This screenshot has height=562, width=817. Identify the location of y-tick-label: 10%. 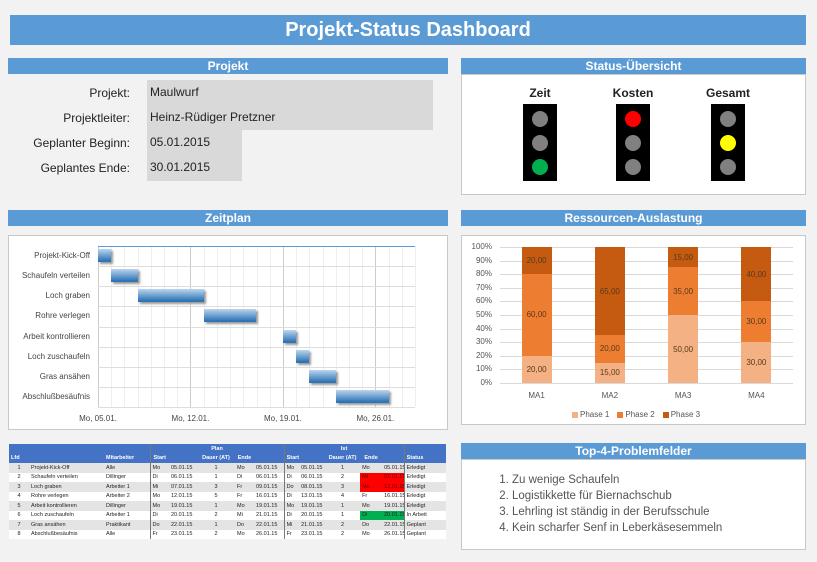
(483, 369).